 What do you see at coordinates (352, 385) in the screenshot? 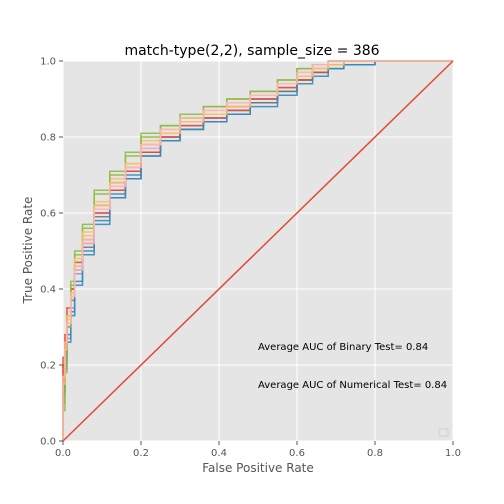
I see `auc-annotation: Average AUC of Numerical Test= 0.84` at bounding box center [352, 385].